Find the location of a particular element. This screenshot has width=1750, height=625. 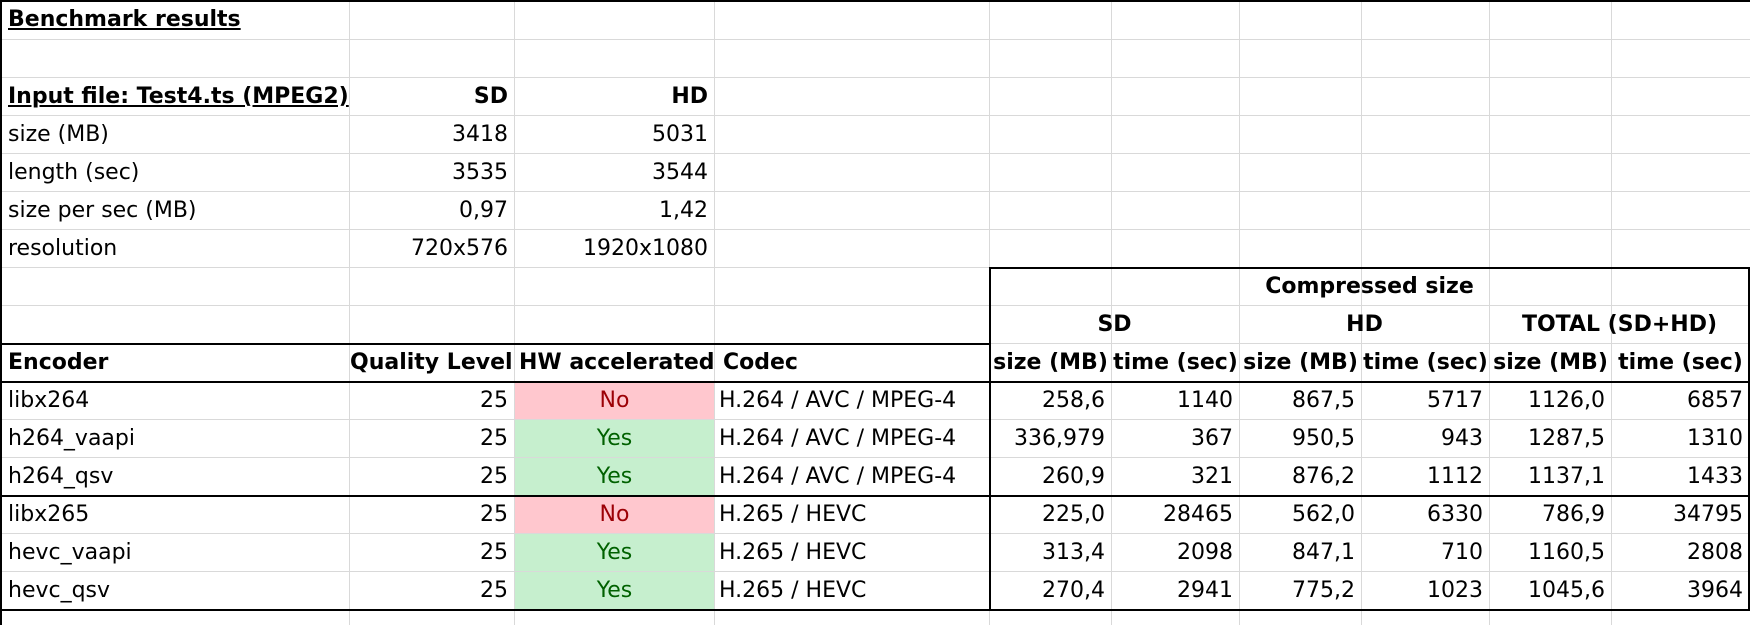

input-row-label: size (MB) is located at coordinates (58, 134).